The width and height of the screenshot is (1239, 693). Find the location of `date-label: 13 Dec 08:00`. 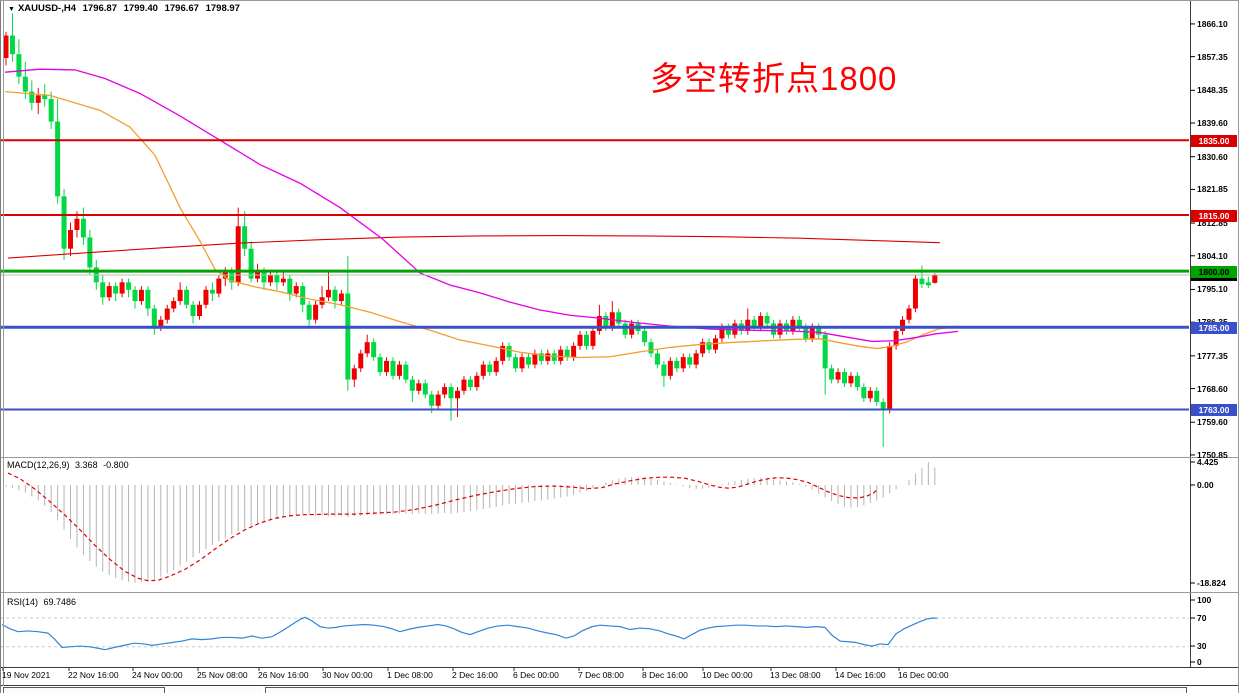

date-label: 13 Dec 08:00 is located at coordinates (795, 675).